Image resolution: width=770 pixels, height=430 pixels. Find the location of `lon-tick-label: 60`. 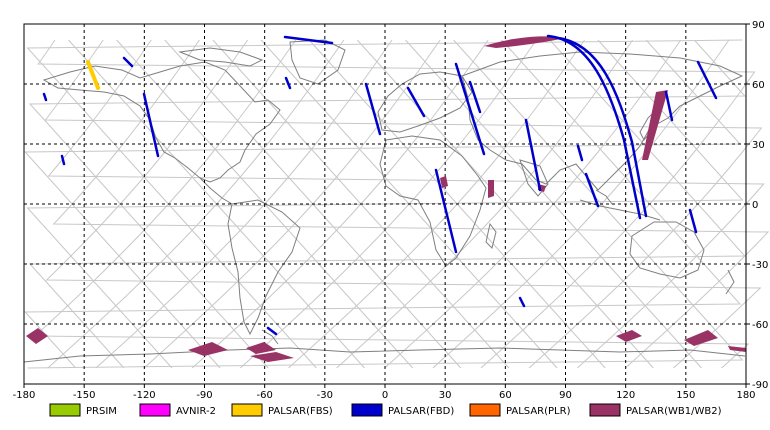

lon-tick-label: 60 is located at coordinates (505, 395).